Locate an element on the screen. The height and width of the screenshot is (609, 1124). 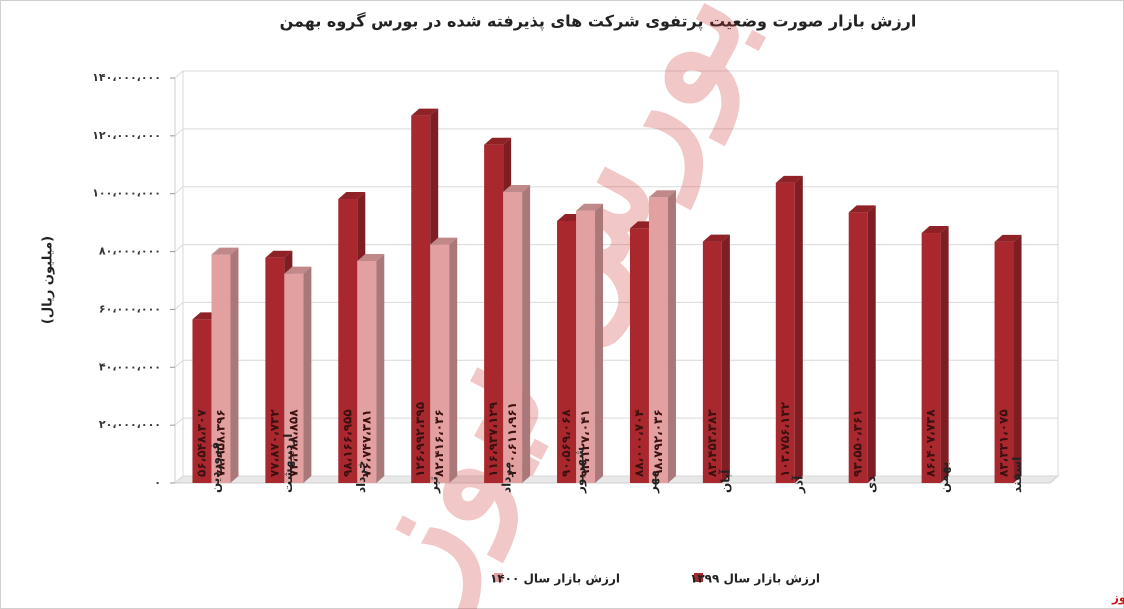
value-label: ۹۴،۱۲۷،۰۴۱ is located at coordinates (585, 443).